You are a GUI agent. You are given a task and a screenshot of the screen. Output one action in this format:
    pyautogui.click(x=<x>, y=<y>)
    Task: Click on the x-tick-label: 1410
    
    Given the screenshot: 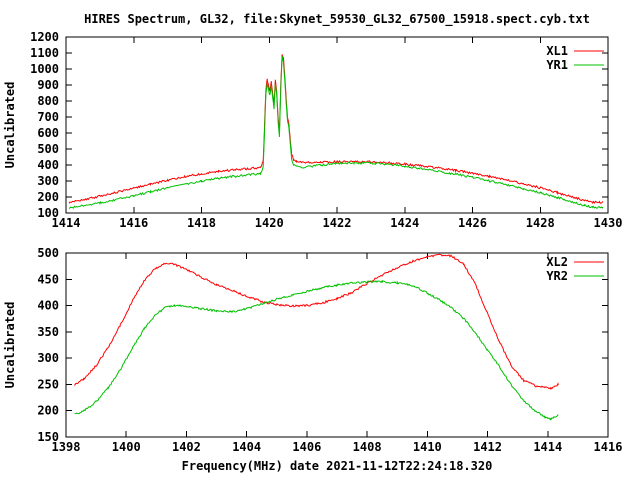 What is the action you would take?
    pyautogui.click(x=427, y=447)
    